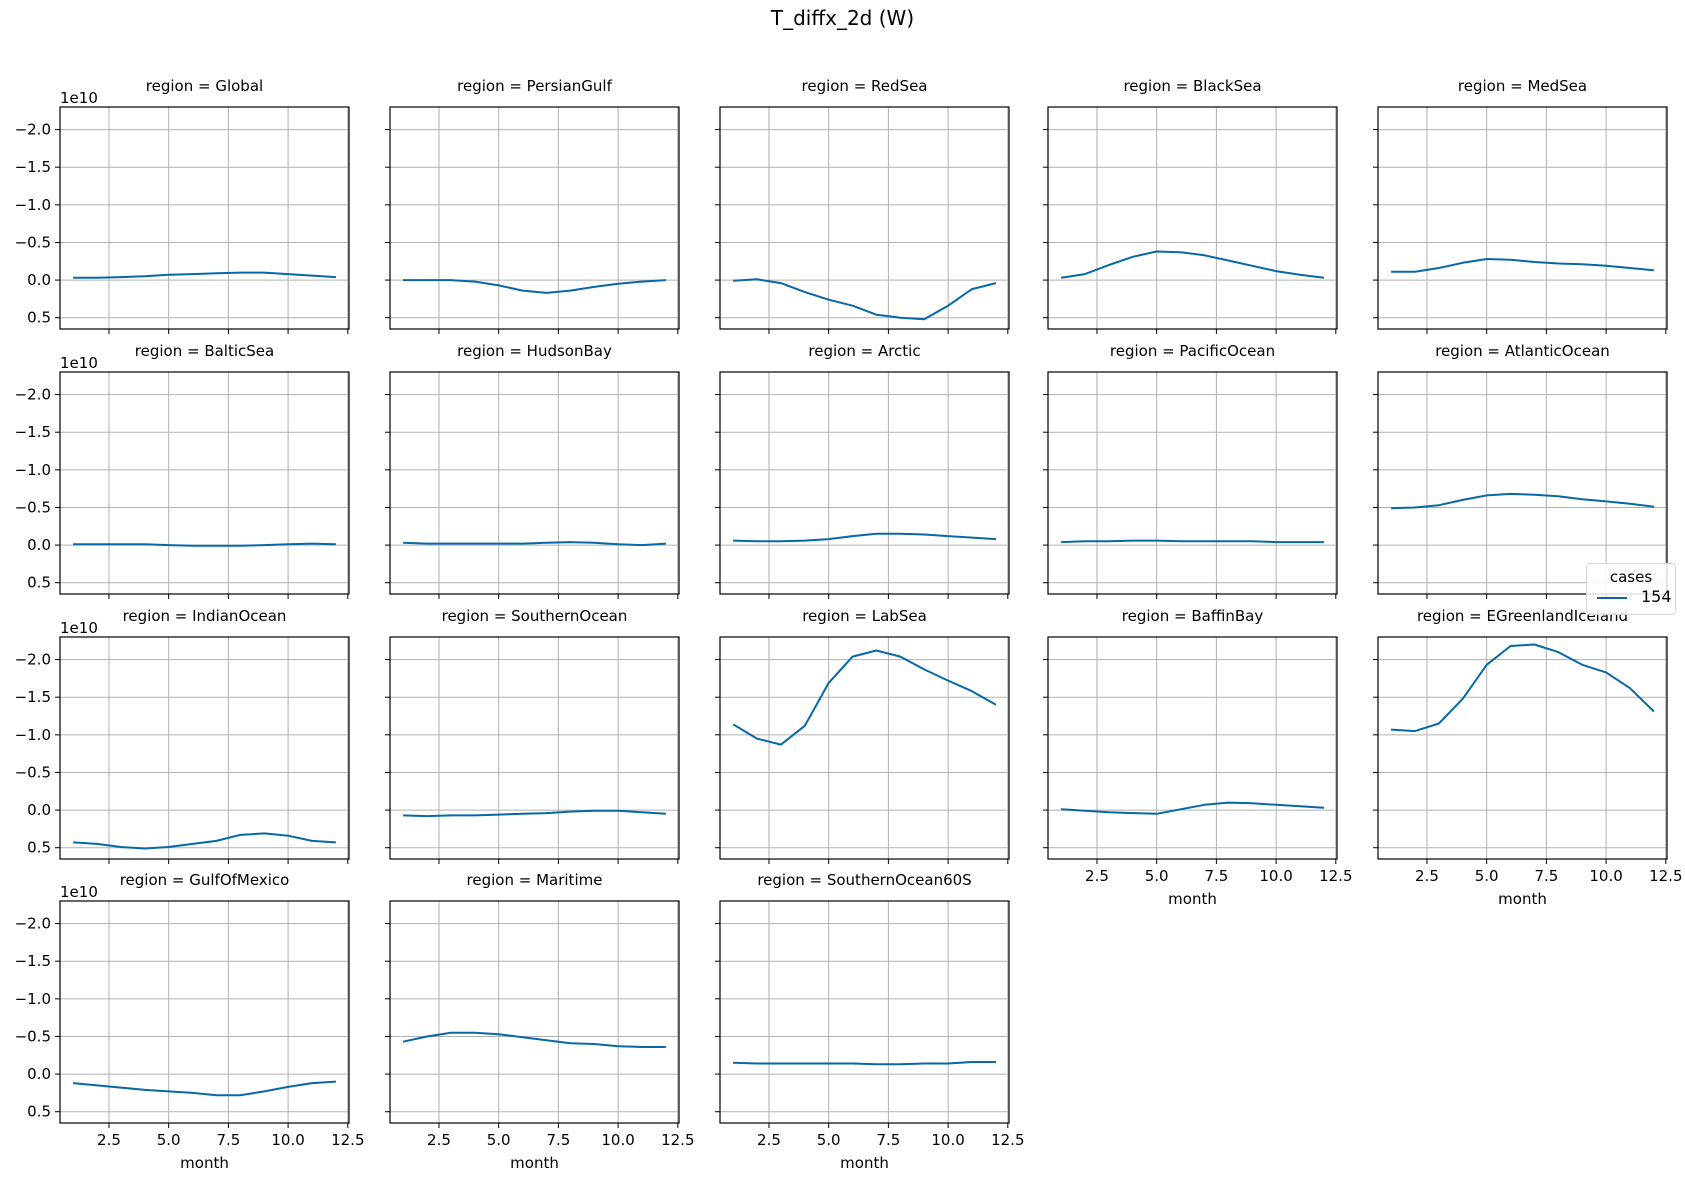  Describe the element at coordinates (1656, 596) in the screenshot. I see `legend-entry-label: 154` at that location.